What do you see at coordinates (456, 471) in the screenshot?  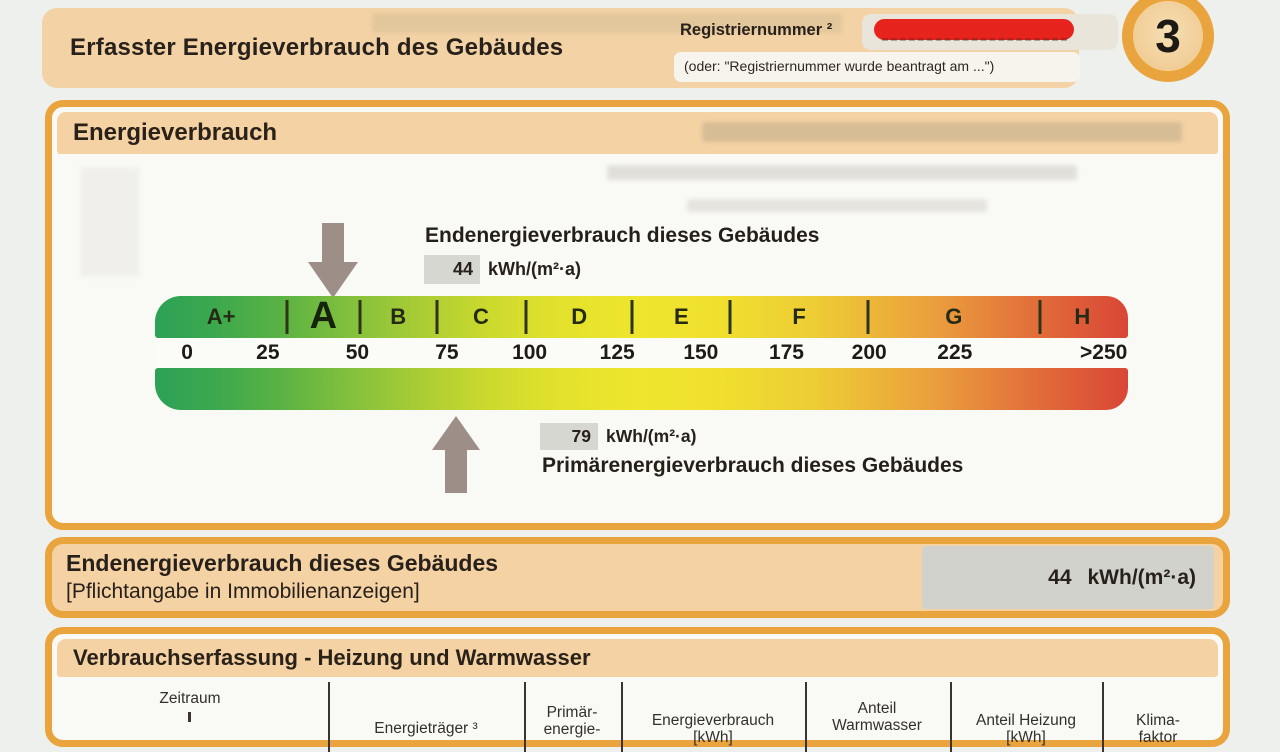 I see `primary-energy-arrow-shaft` at bounding box center [456, 471].